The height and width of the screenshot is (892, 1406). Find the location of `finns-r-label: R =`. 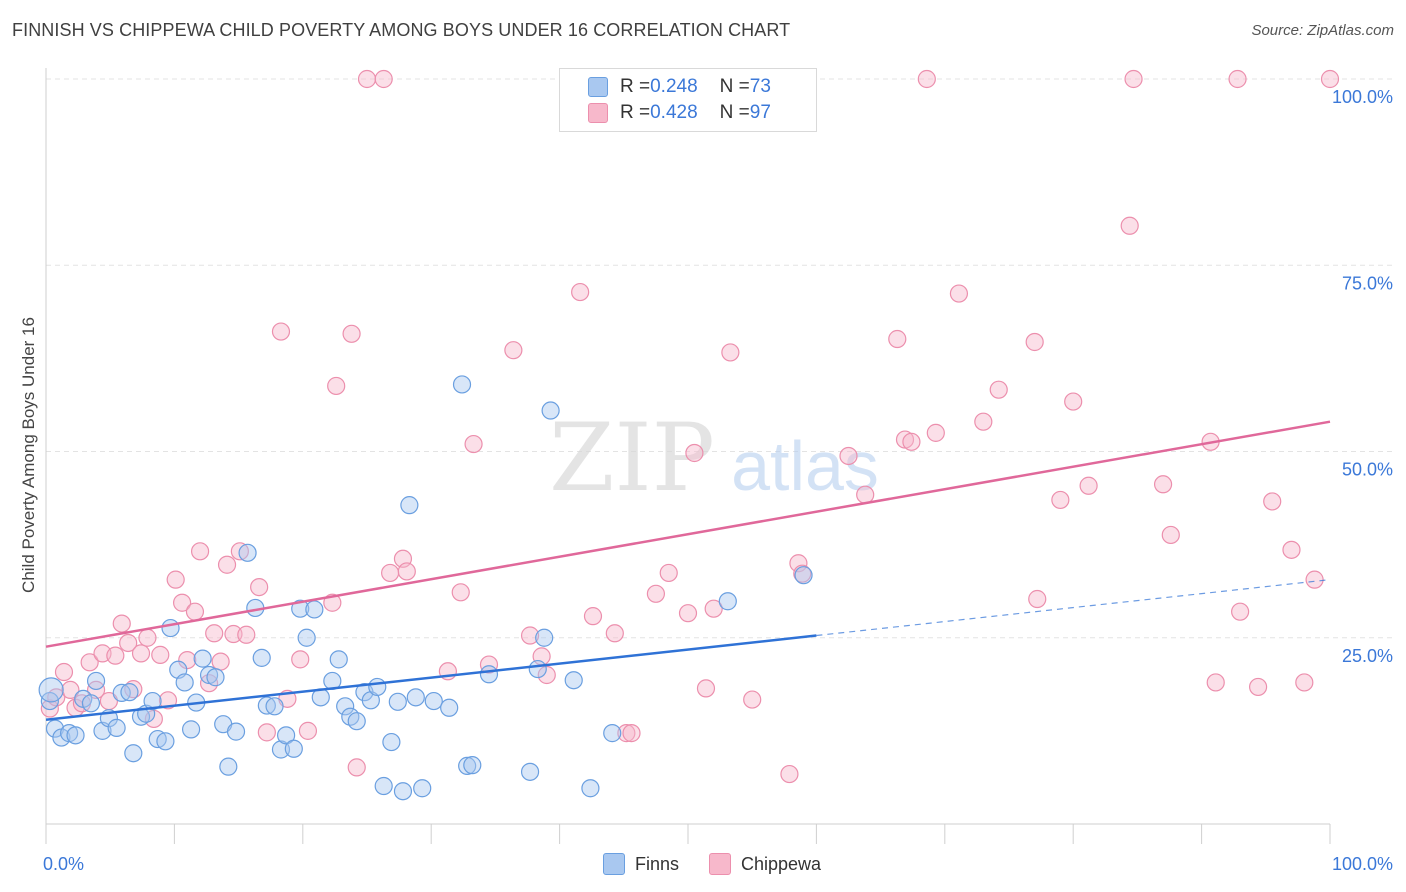

finns-r-label: R = is located at coordinates (635, 86).